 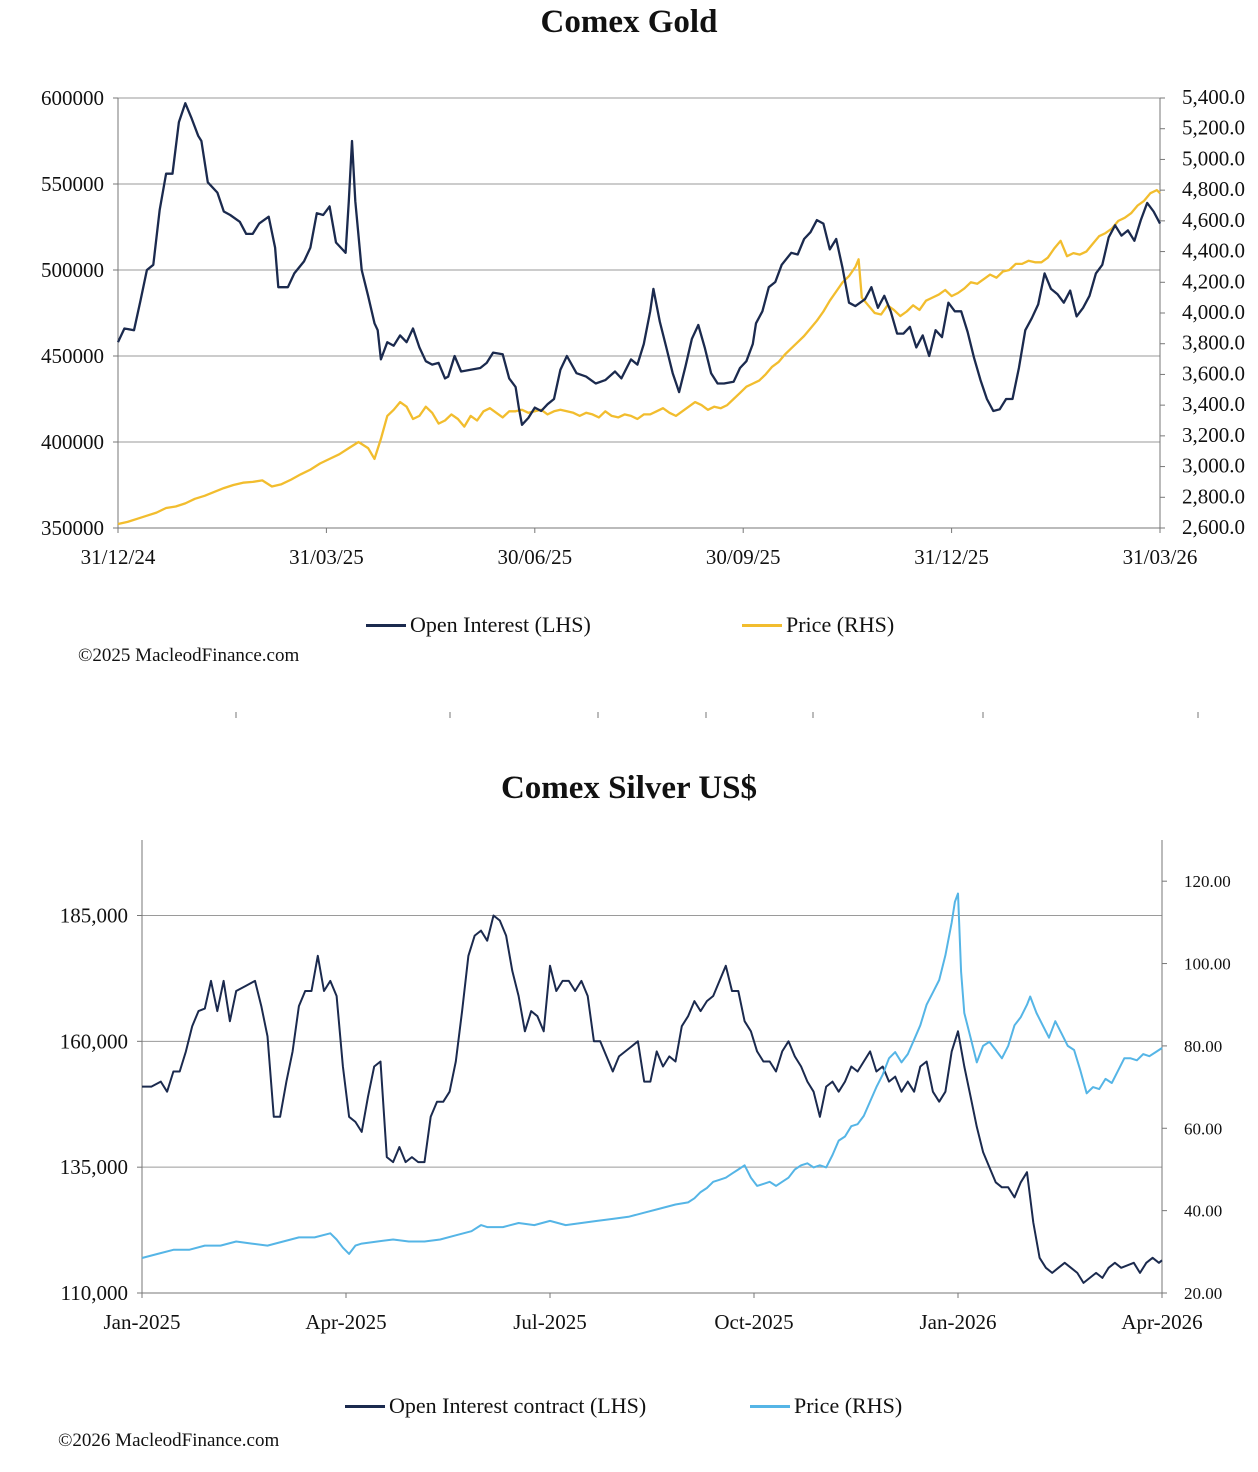 I want to click on gold-left-tick-label-3: 450000, so click(x=72, y=356).